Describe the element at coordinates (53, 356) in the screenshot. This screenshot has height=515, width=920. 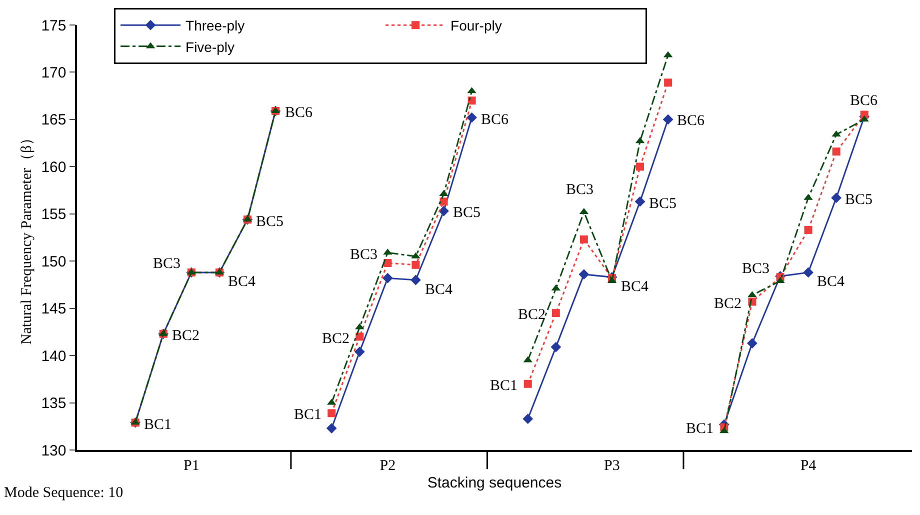
I see `y-tick-label: 140` at that location.